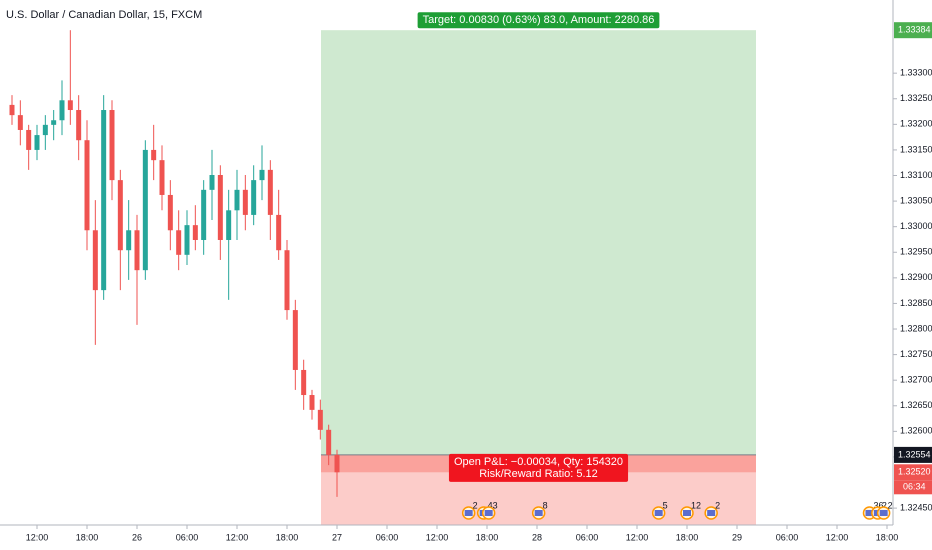 The height and width of the screenshot is (550, 932). What do you see at coordinates (916, 277) in the screenshot?
I see `y-tick-label: 1.32900` at bounding box center [916, 277].